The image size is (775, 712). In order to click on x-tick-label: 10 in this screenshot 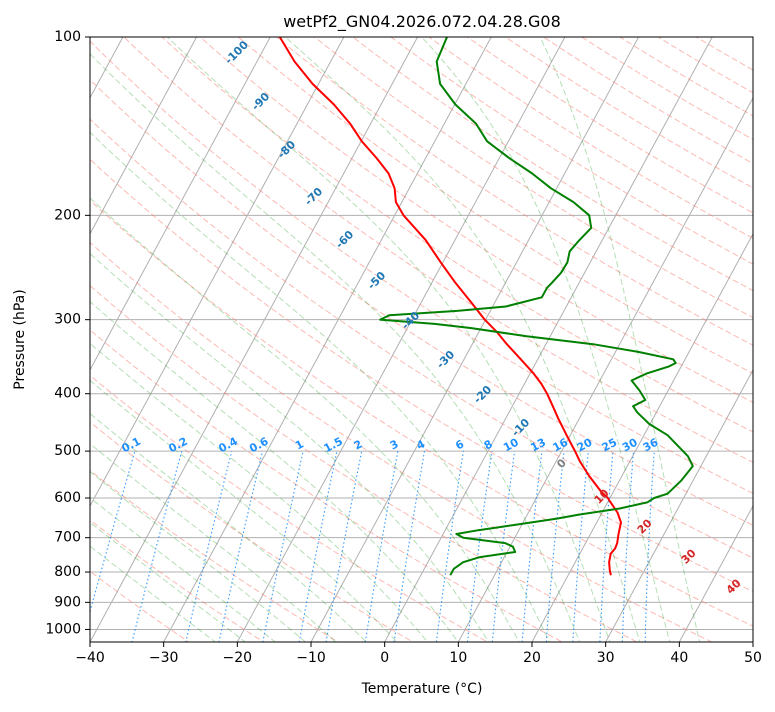, I will do `click(458, 658)`.